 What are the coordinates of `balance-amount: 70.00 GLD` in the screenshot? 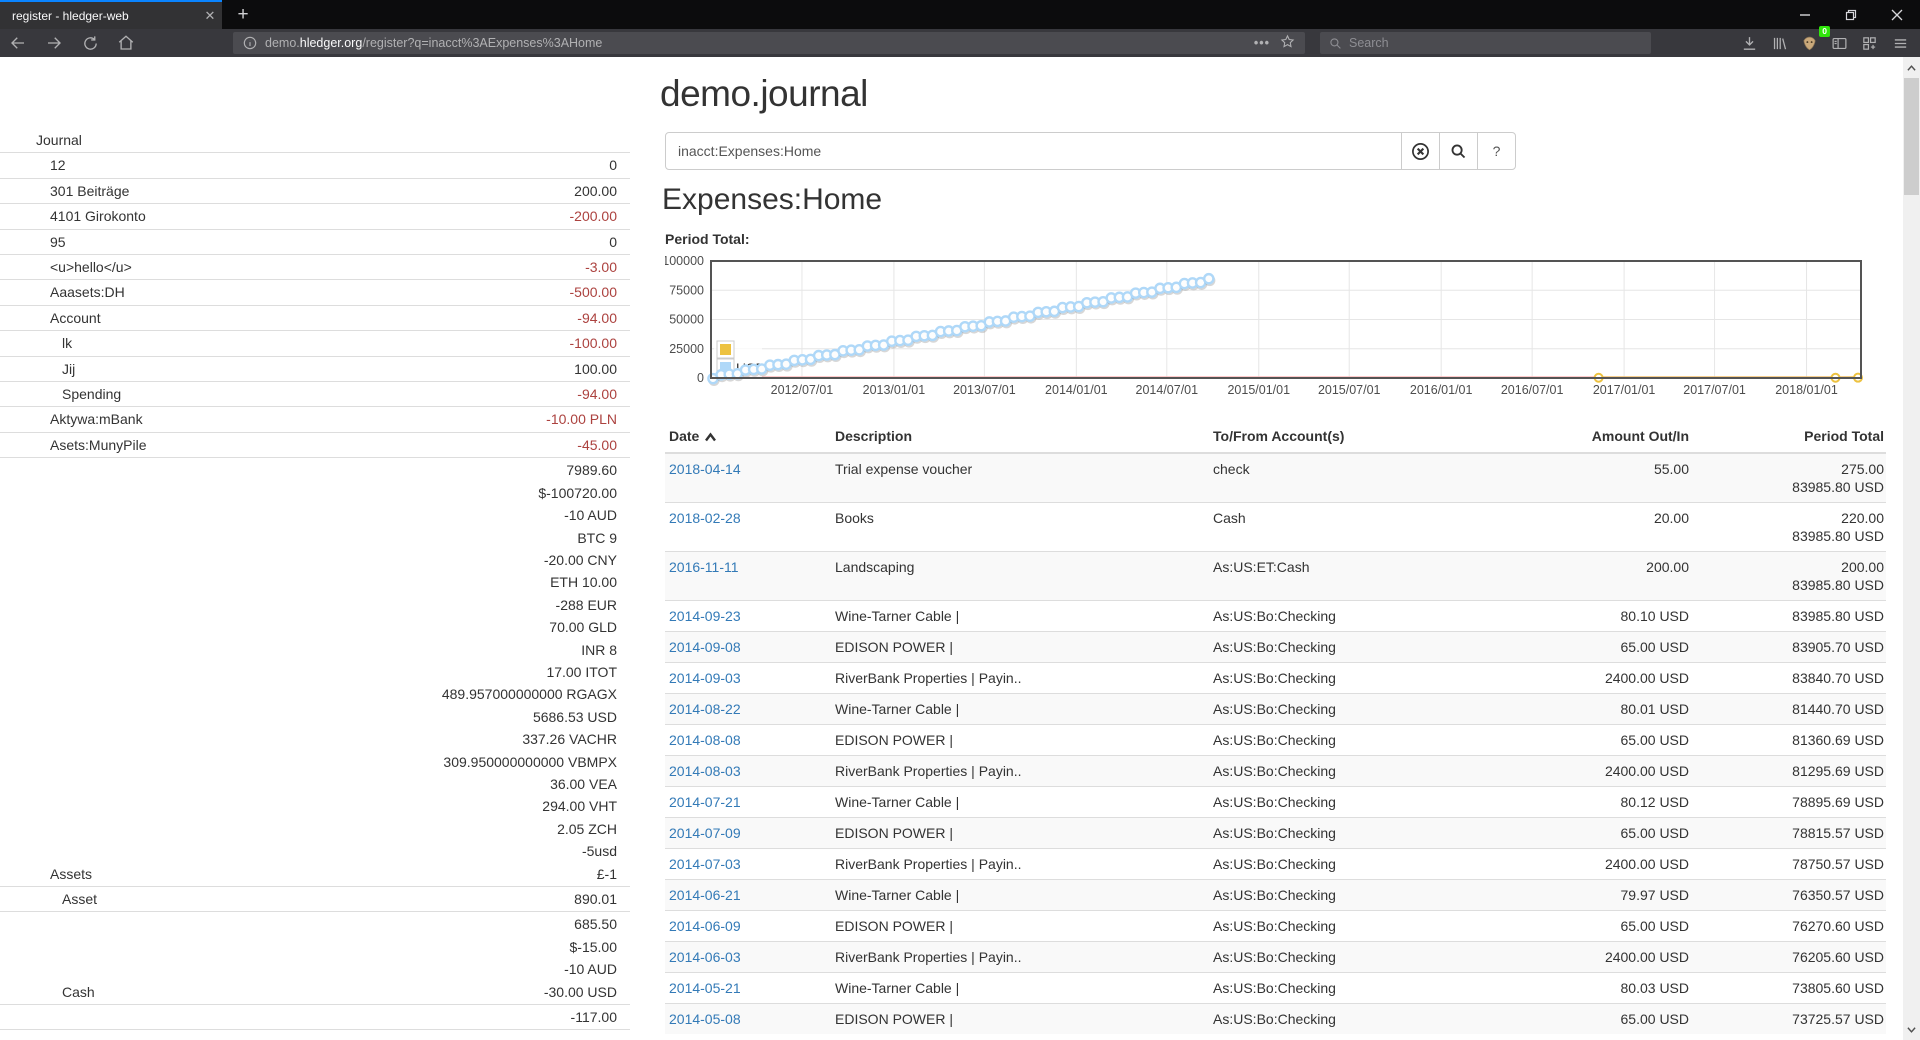 It's located at (583, 627).